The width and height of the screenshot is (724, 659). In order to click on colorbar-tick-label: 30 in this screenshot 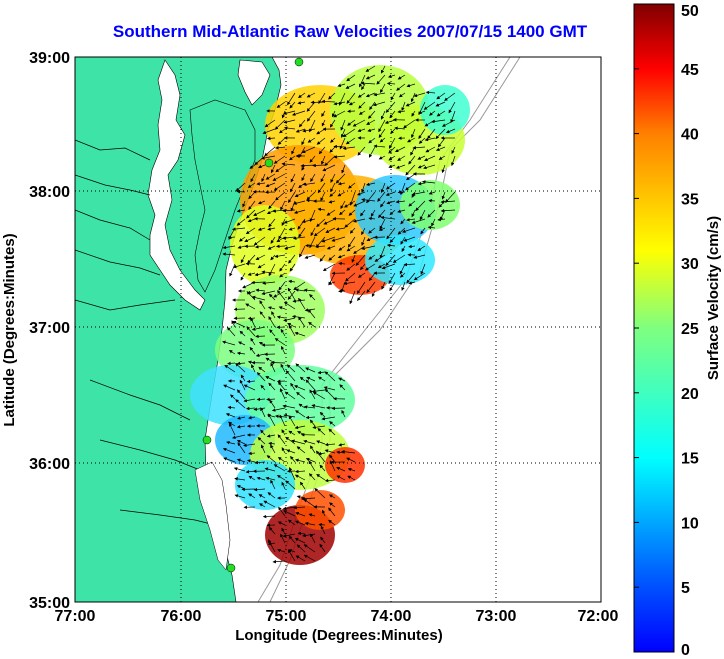, I will do `click(690, 264)`.